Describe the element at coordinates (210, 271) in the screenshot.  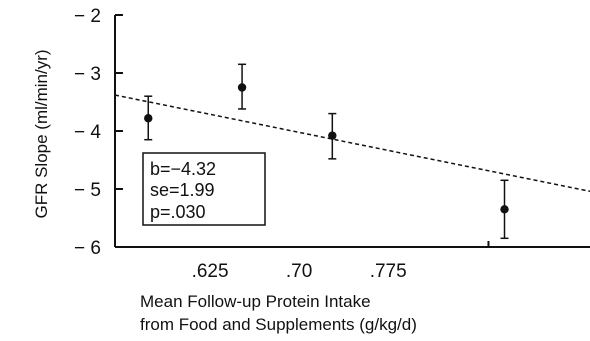
I see `x-tick-label-0: .625` at that location.